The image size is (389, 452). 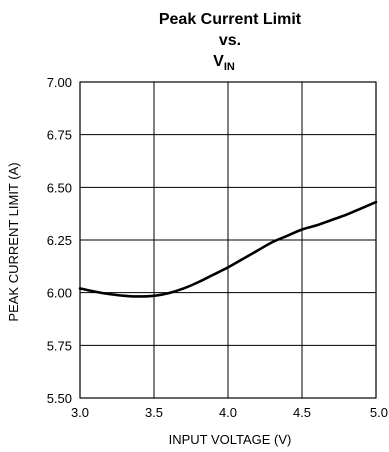 I want to click on x-tick-label: 5.0, so click(x=379, y=412).